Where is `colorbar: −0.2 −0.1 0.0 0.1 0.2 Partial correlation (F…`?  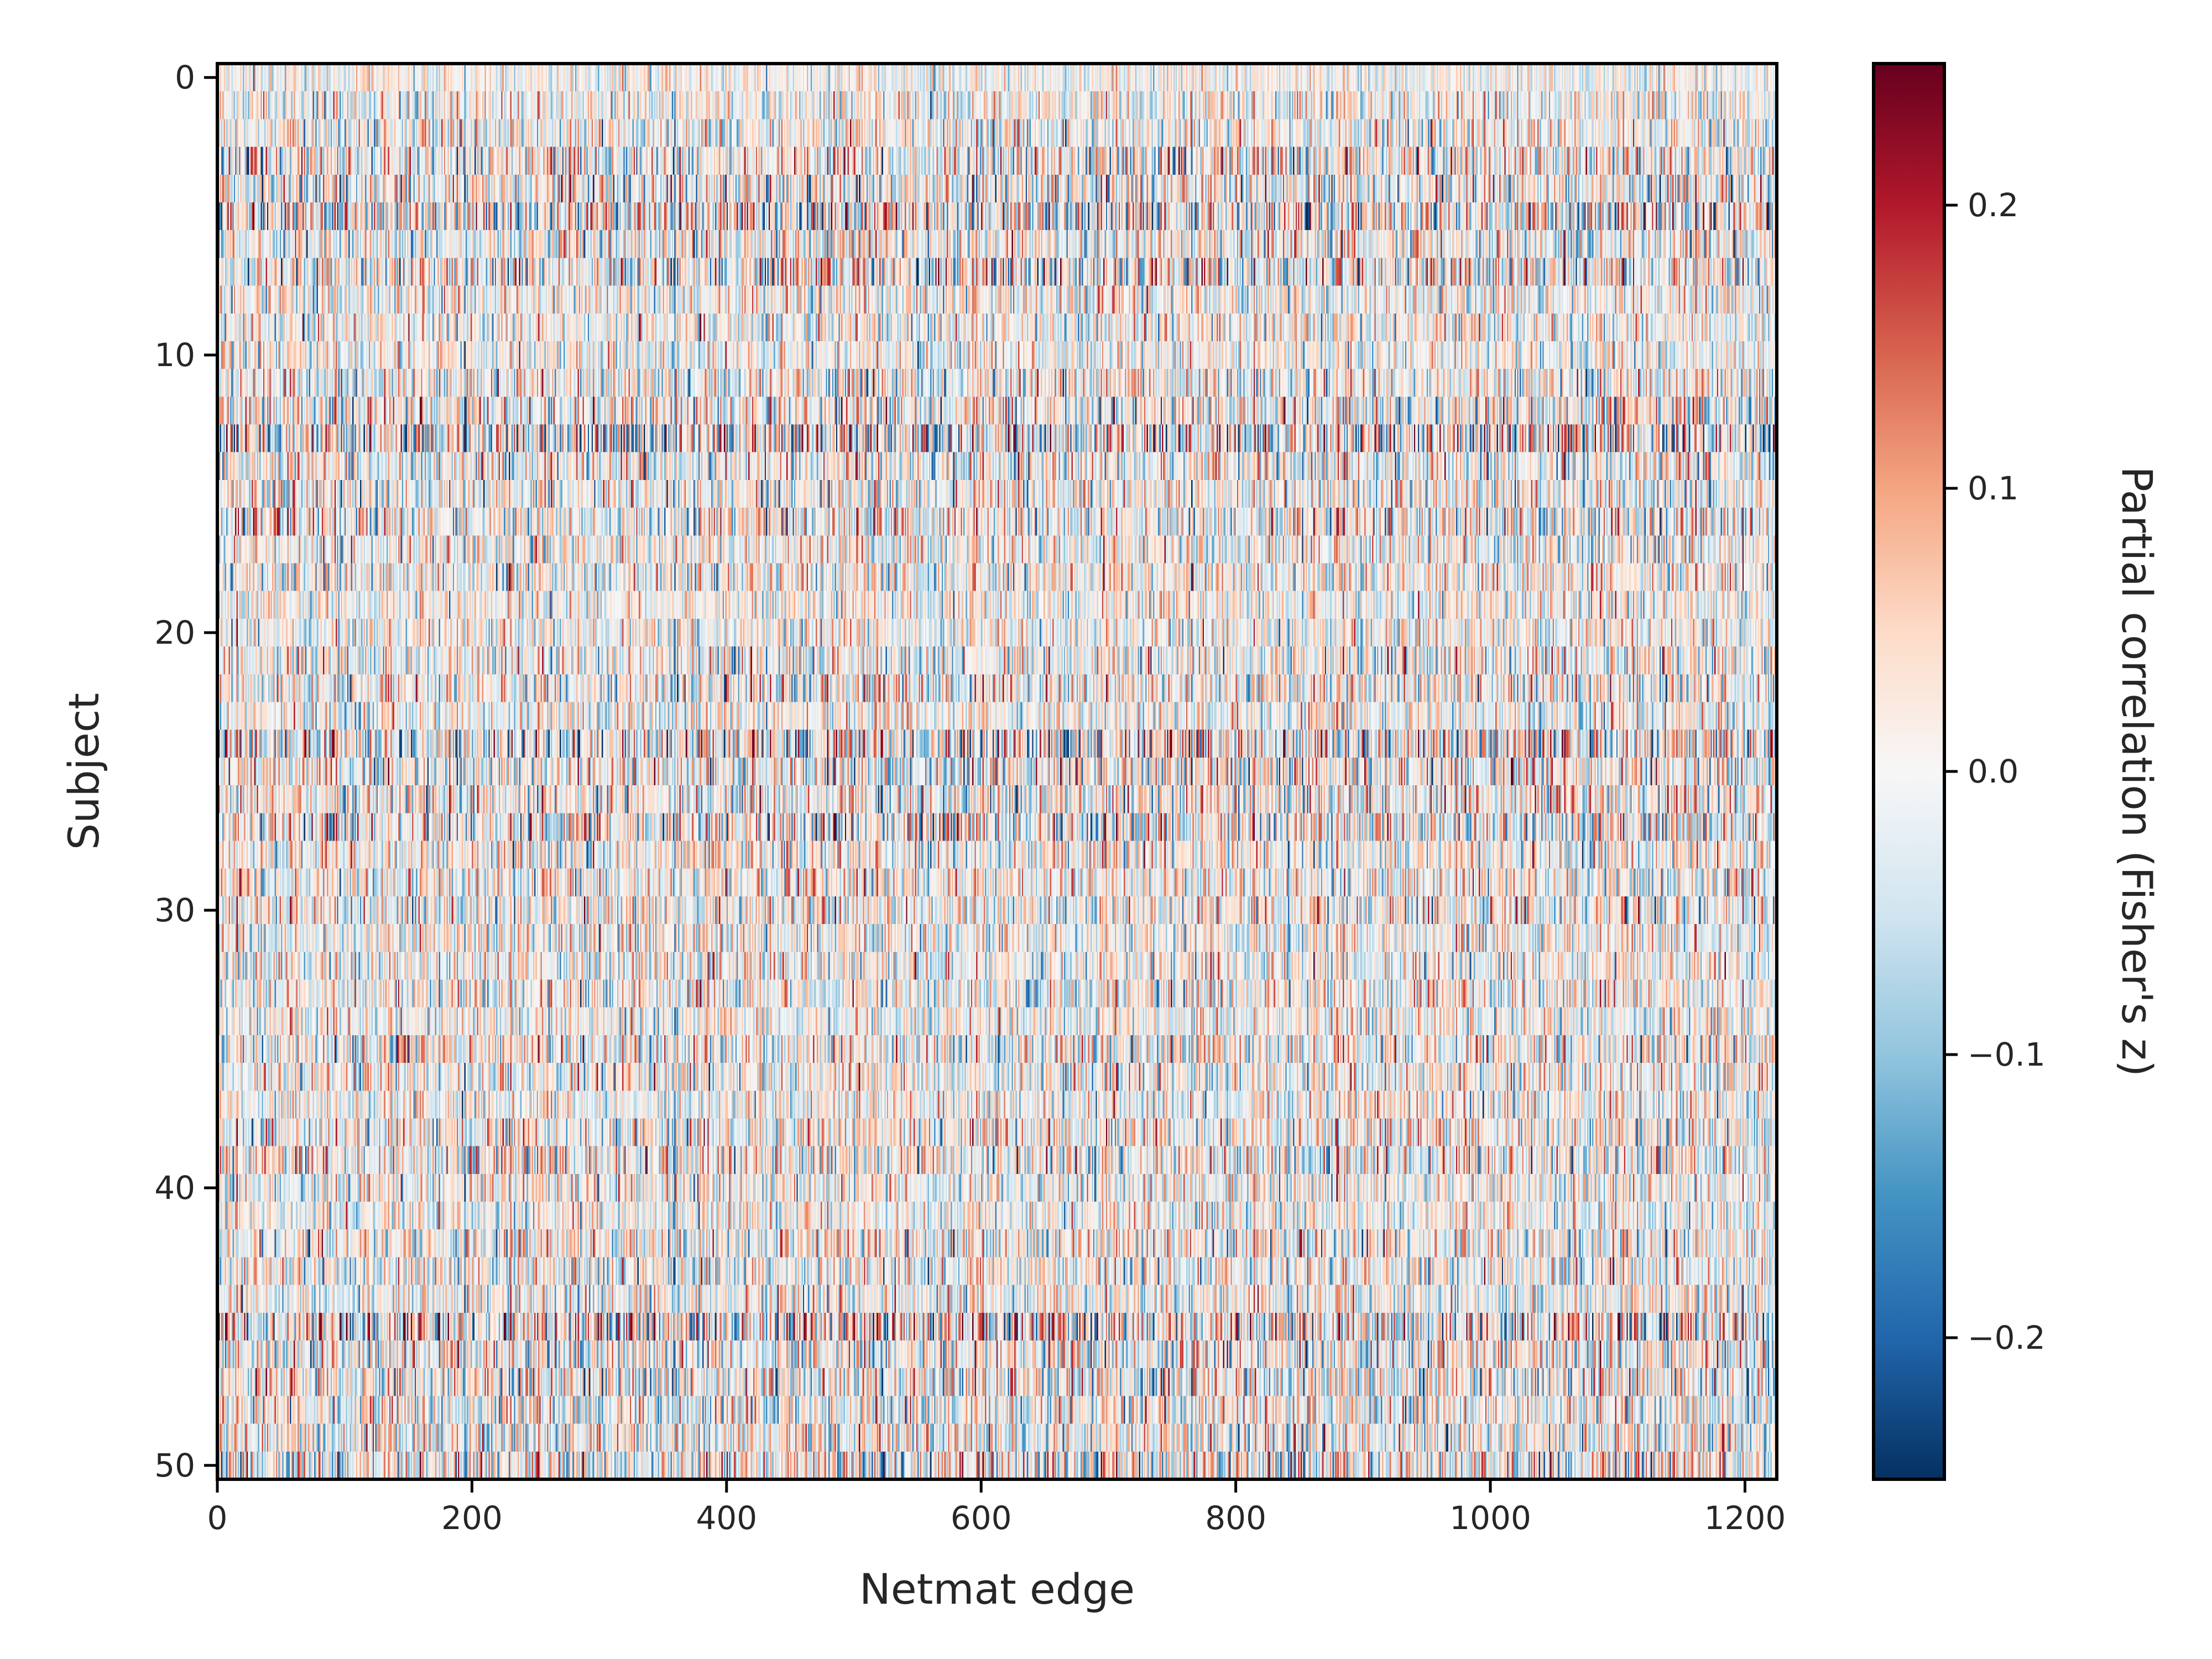 colorbar: −0.2 −0.1 0.0 0.1 0.2 Partial correlation (F… is located at coordinates (2017, 772).